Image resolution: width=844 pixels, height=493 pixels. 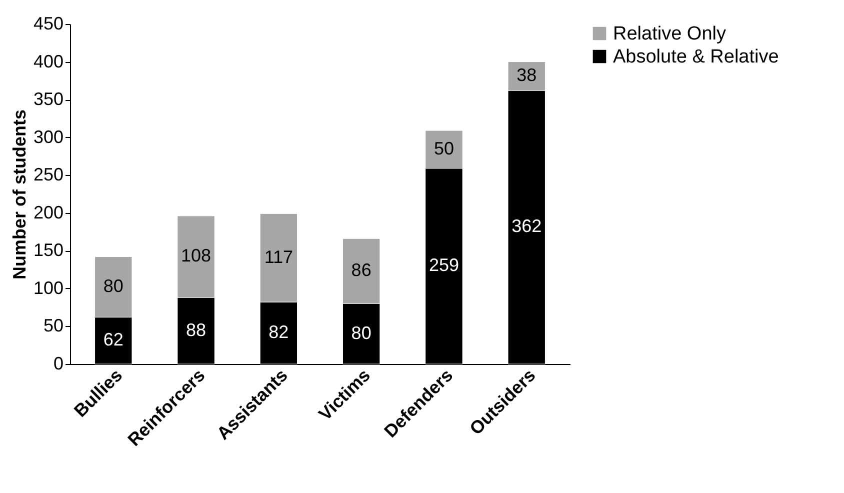 What do you see at coordinates (48, 61) in the screenshot?
I see `y-tick-label: 400` at bounding box center [48, 61].